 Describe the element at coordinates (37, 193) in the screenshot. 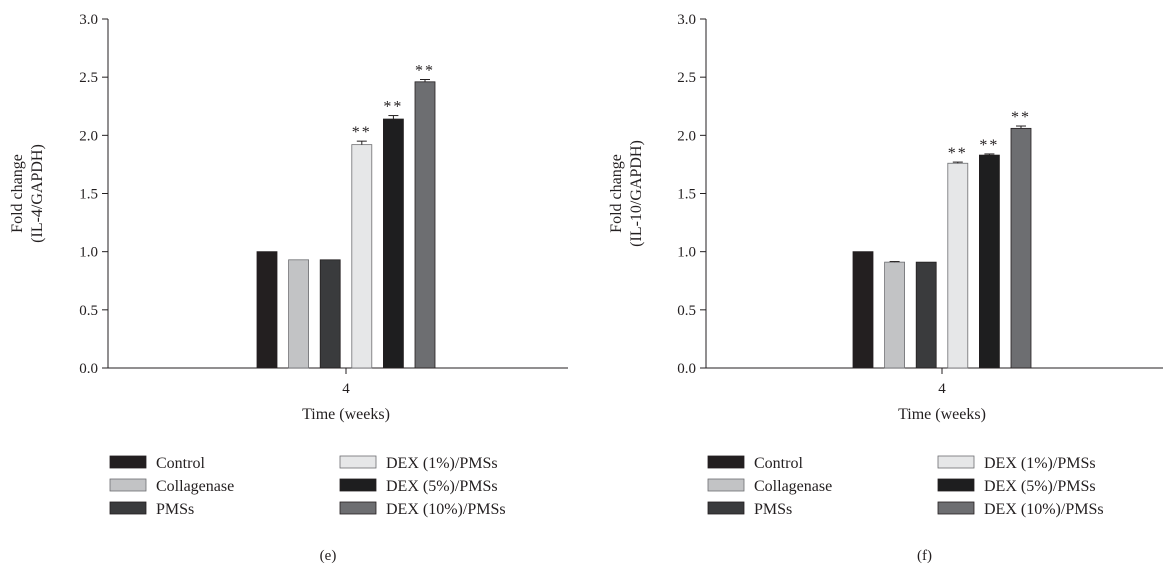

I see `y-axis-title-line: (IL-4/GAPDH)` at that location.